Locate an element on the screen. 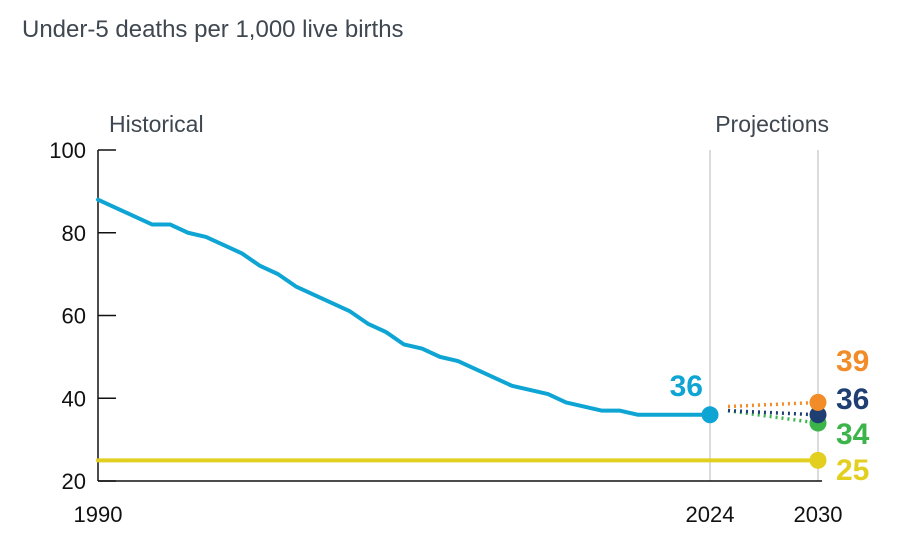 The image size is (900, 536). y-tick-label: 100 is located at coordinates (67, 150).